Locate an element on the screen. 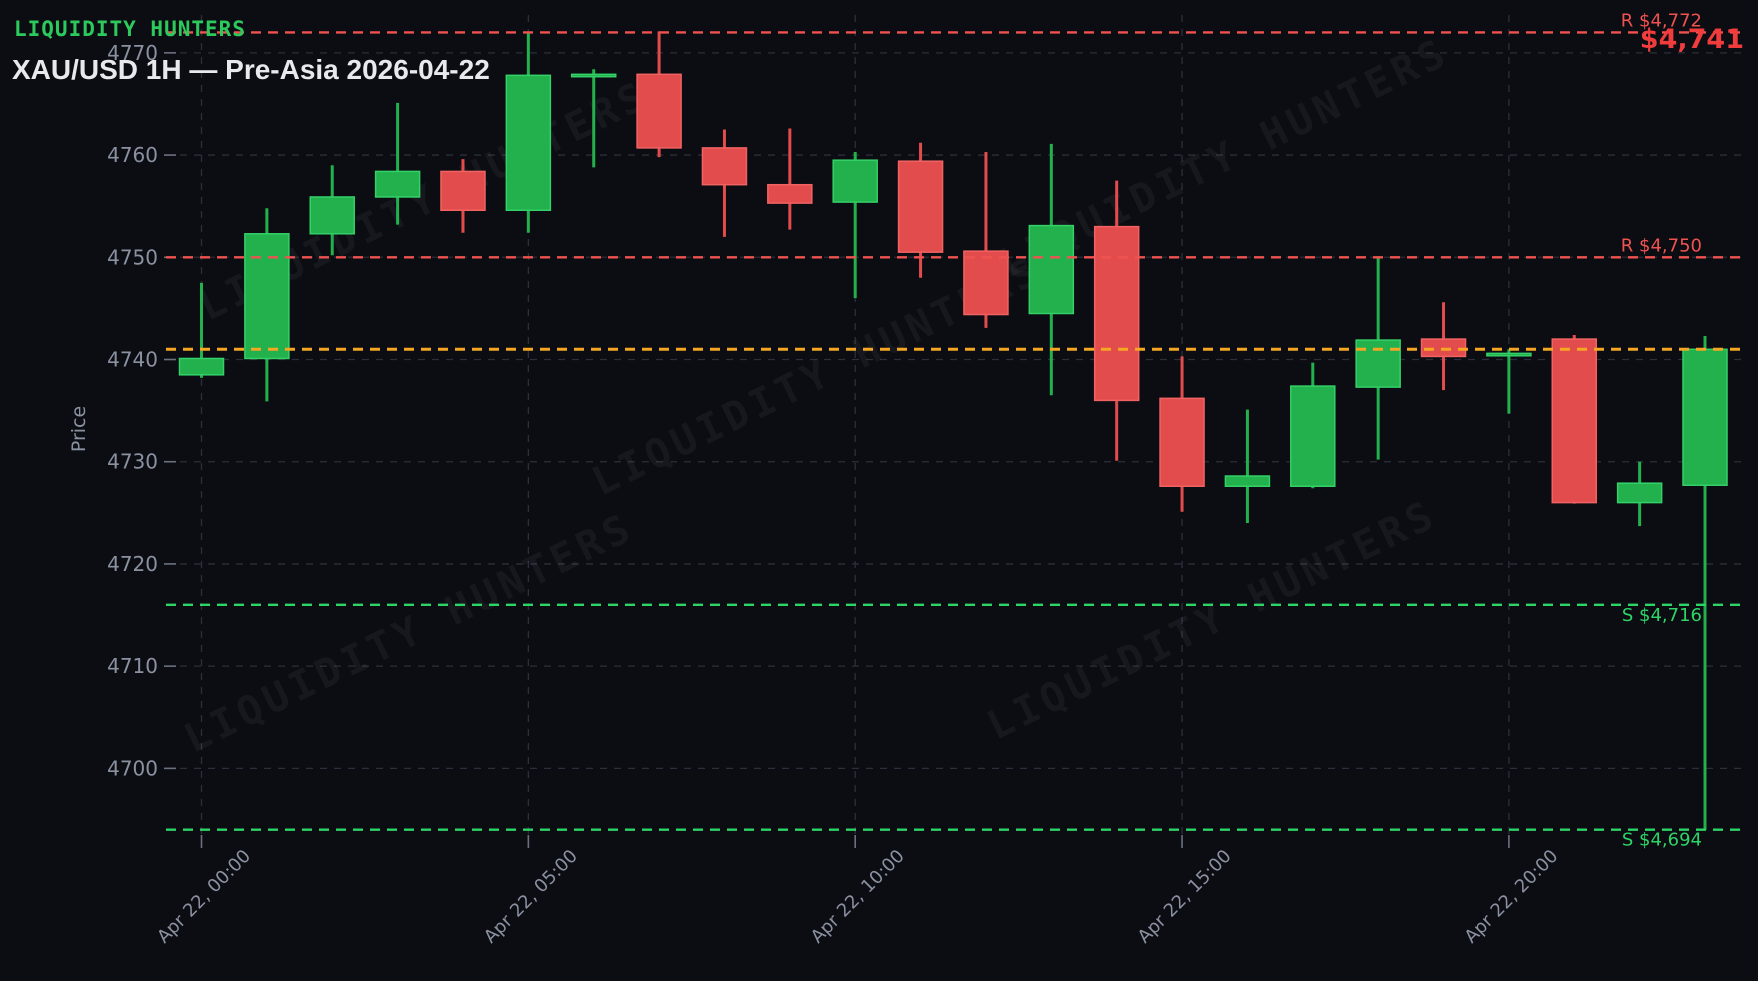 The image size is (1758, 981). y-tick-label: 4750 is located at coordinates (132, 257).